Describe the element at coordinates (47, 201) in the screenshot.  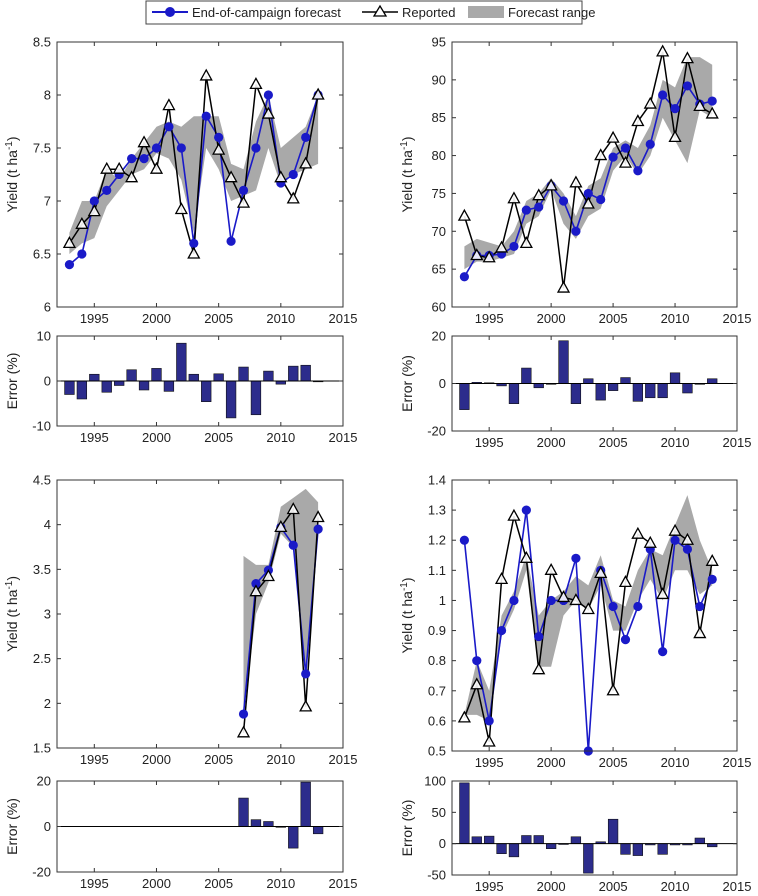
I see `y-tick-label: 7` at that location.